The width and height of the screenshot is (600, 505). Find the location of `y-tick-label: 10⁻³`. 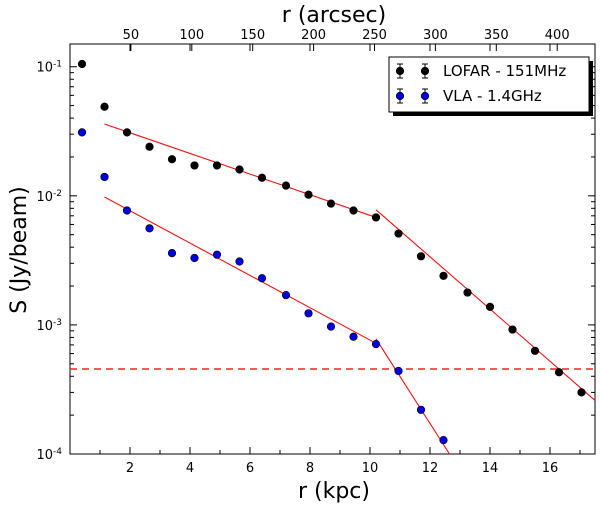

y-tick-label: 10⁻³ is located at coordinates (49, 326).